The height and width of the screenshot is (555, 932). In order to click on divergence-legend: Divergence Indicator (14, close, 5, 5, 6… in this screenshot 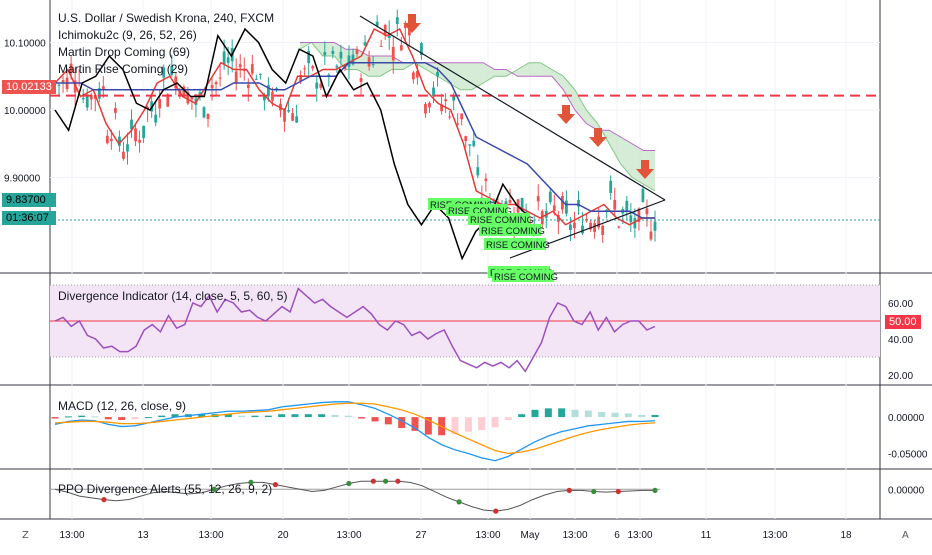, I will do `click(172, 296)`.